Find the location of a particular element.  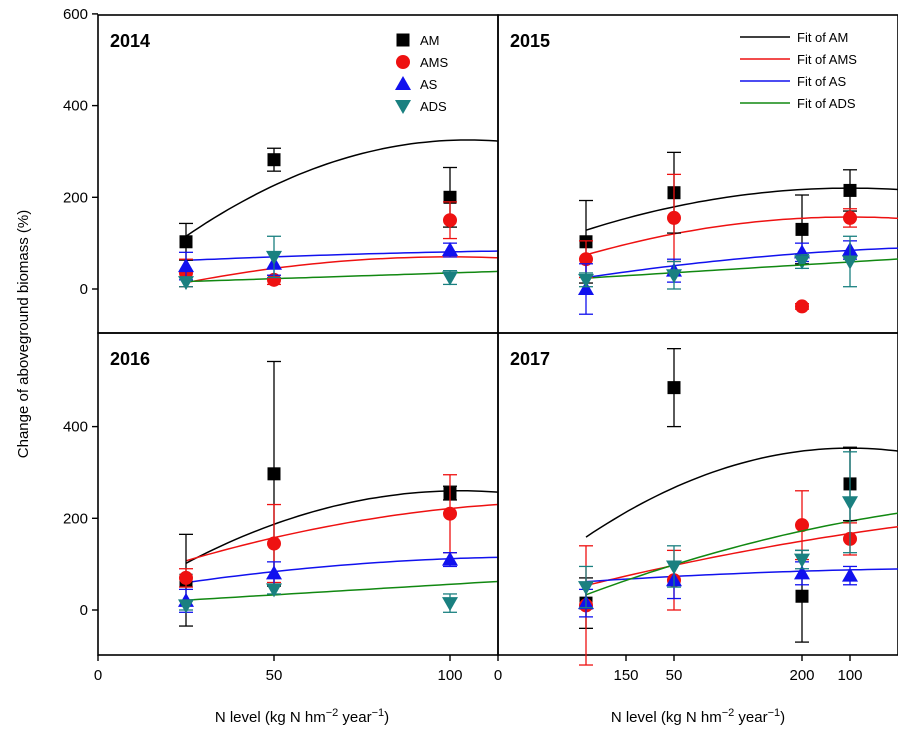

x-axis-title-right: N level (kg N hm−2 year−1) is located at coordinates (698, 716).